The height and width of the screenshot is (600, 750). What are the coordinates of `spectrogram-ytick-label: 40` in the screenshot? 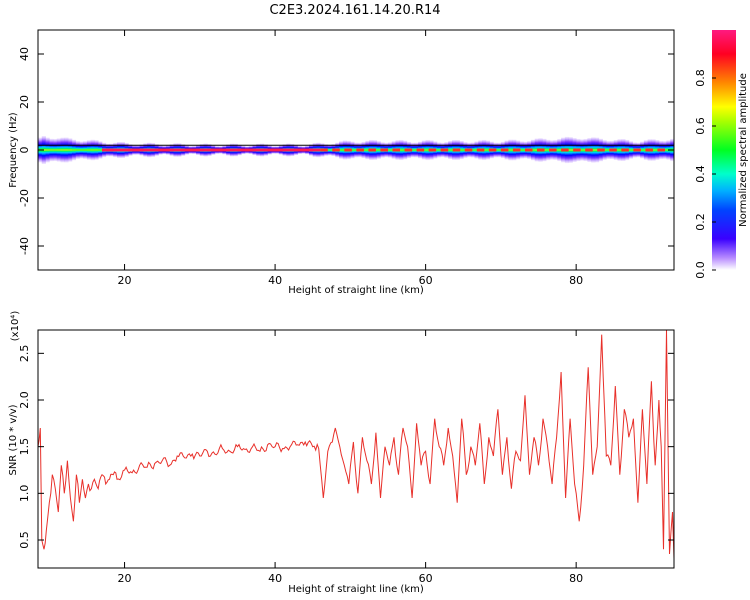 It's located at (24, 54).